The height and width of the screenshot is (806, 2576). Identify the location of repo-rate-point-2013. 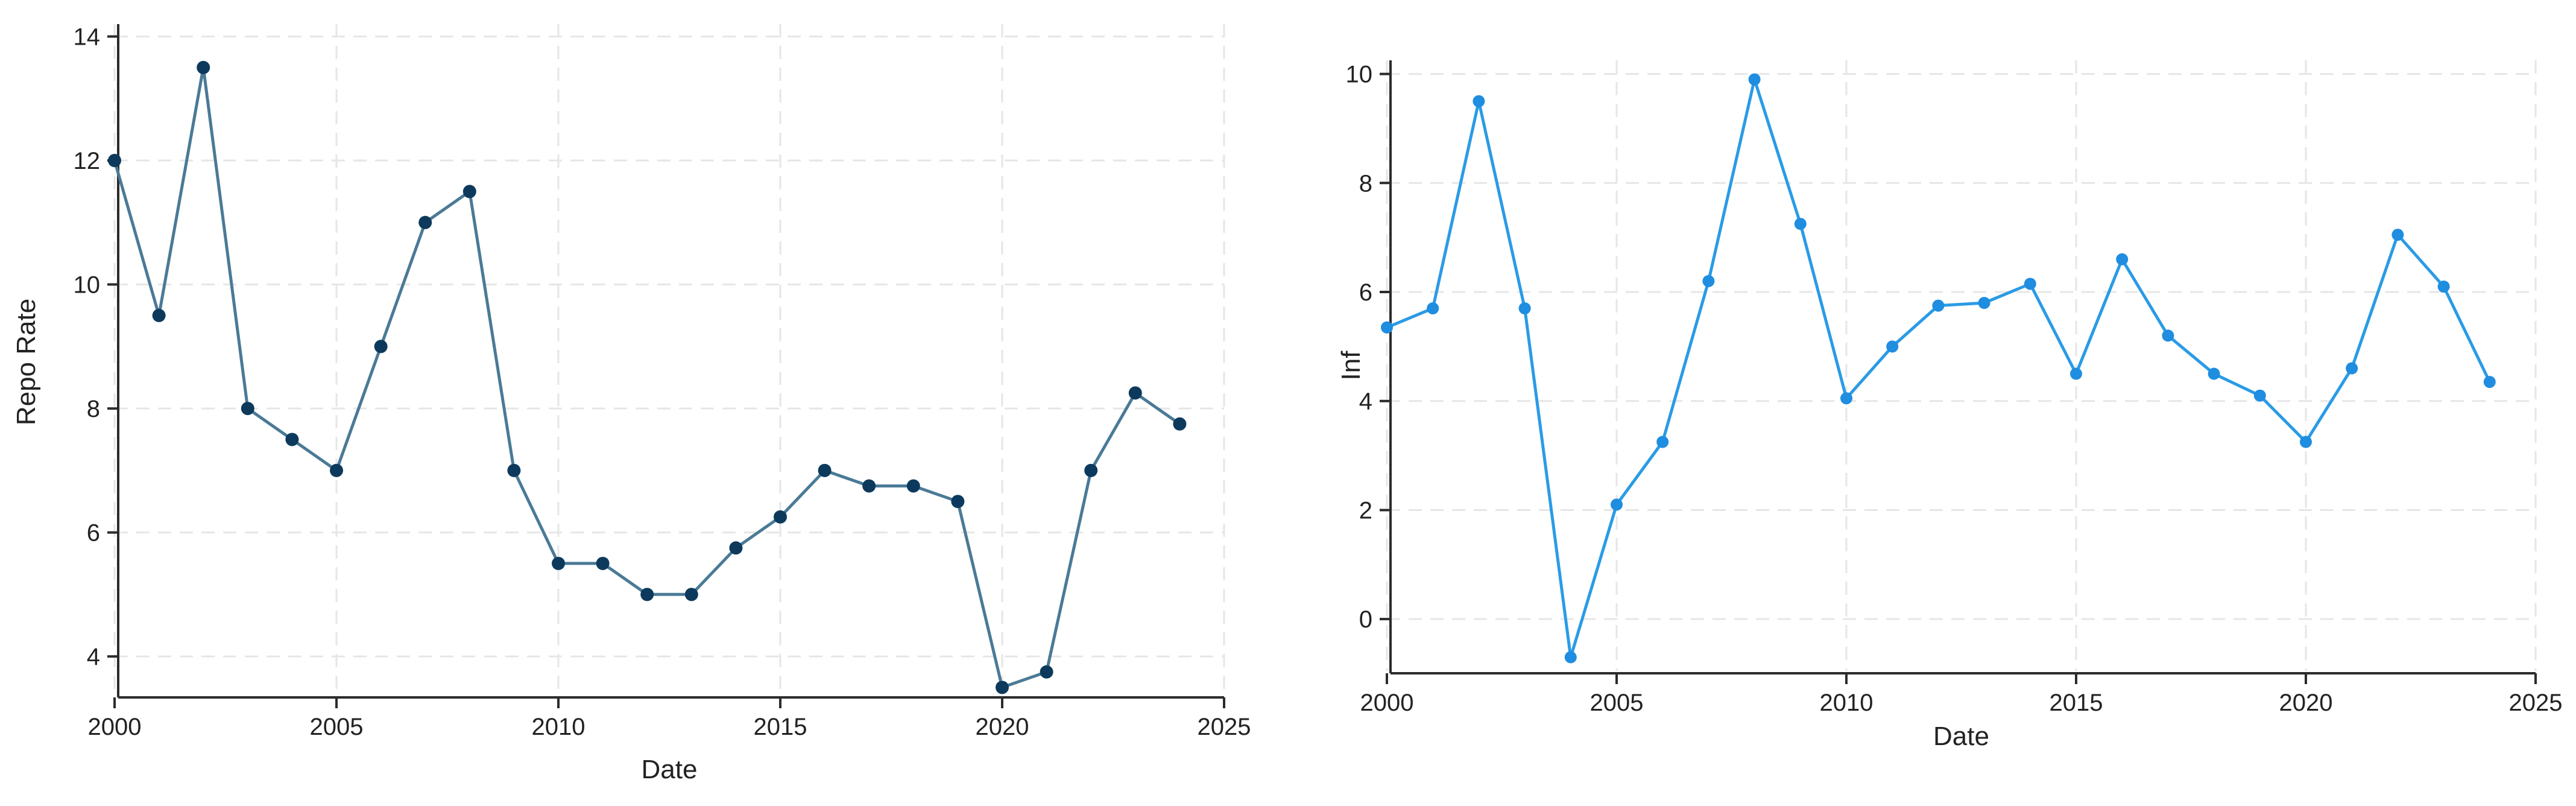
(691, 595).